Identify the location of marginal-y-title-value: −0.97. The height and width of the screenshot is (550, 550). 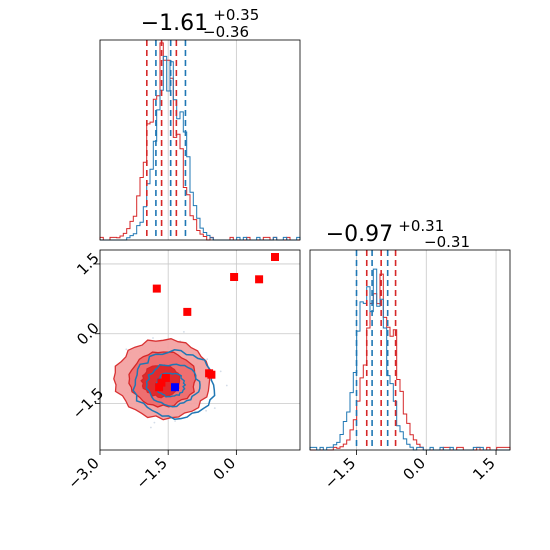
(359, 234).